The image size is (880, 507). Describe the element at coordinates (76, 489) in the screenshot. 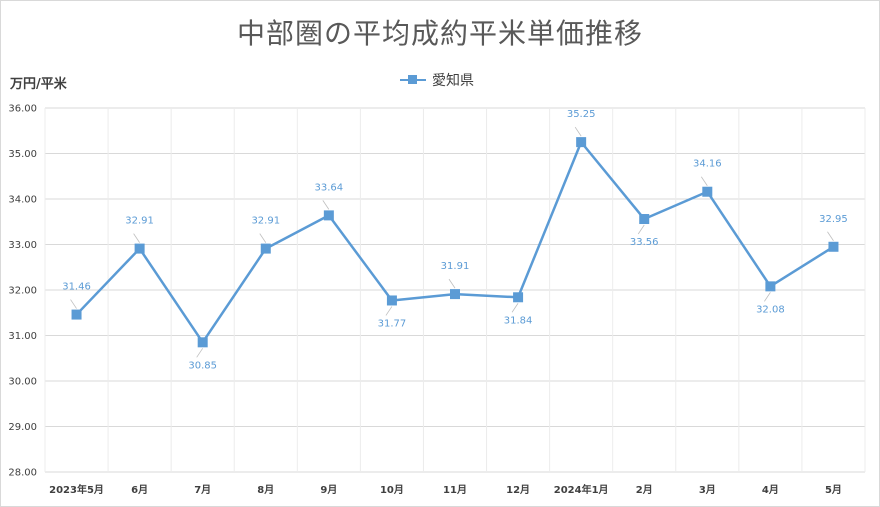

I see `x-tick-label: 2023年5月` at that location.